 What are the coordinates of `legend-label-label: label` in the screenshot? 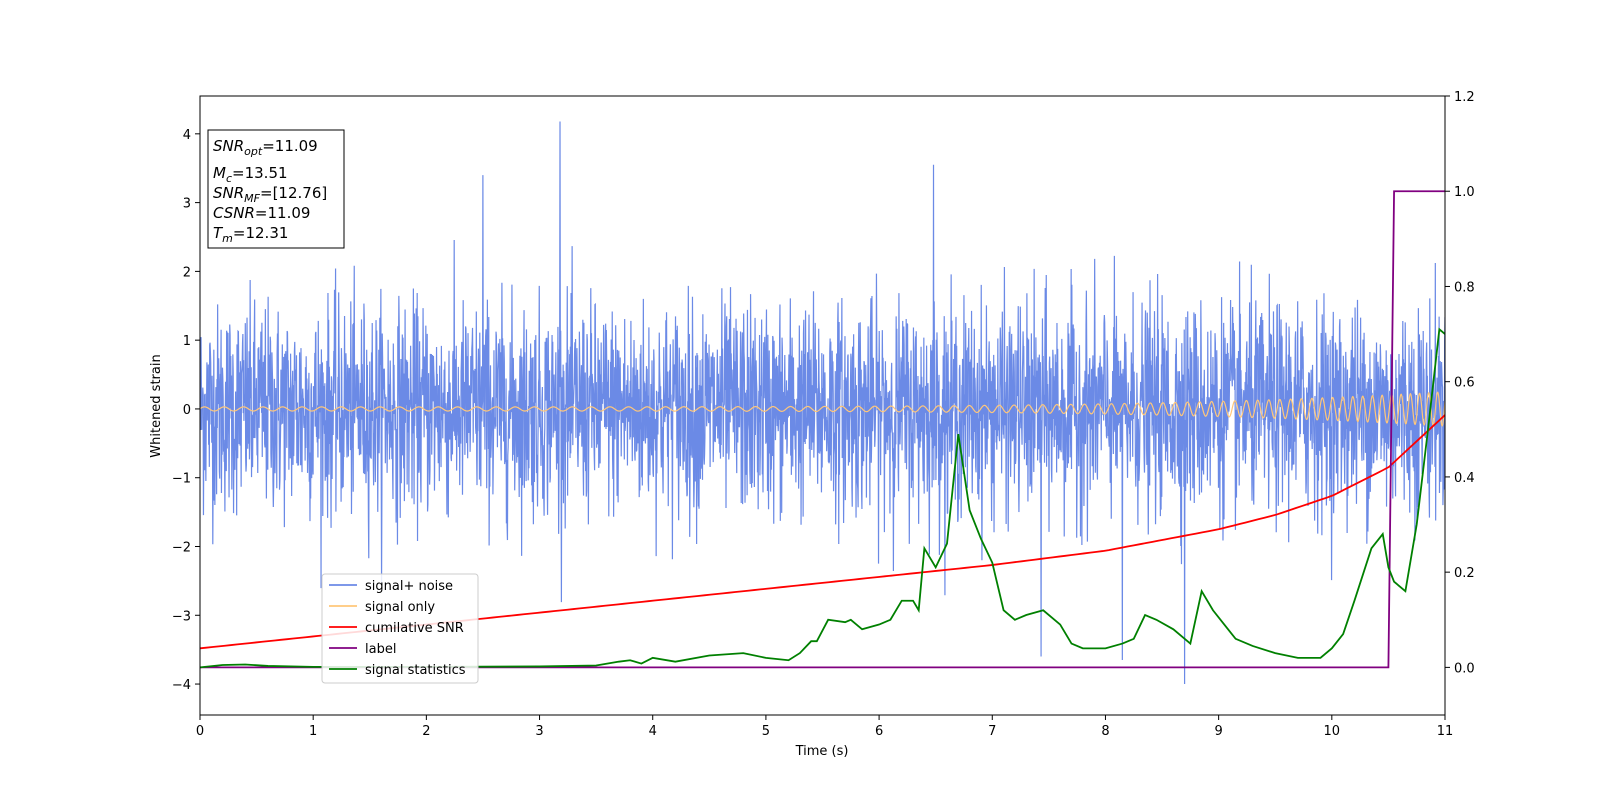 It's located at (380, 649).